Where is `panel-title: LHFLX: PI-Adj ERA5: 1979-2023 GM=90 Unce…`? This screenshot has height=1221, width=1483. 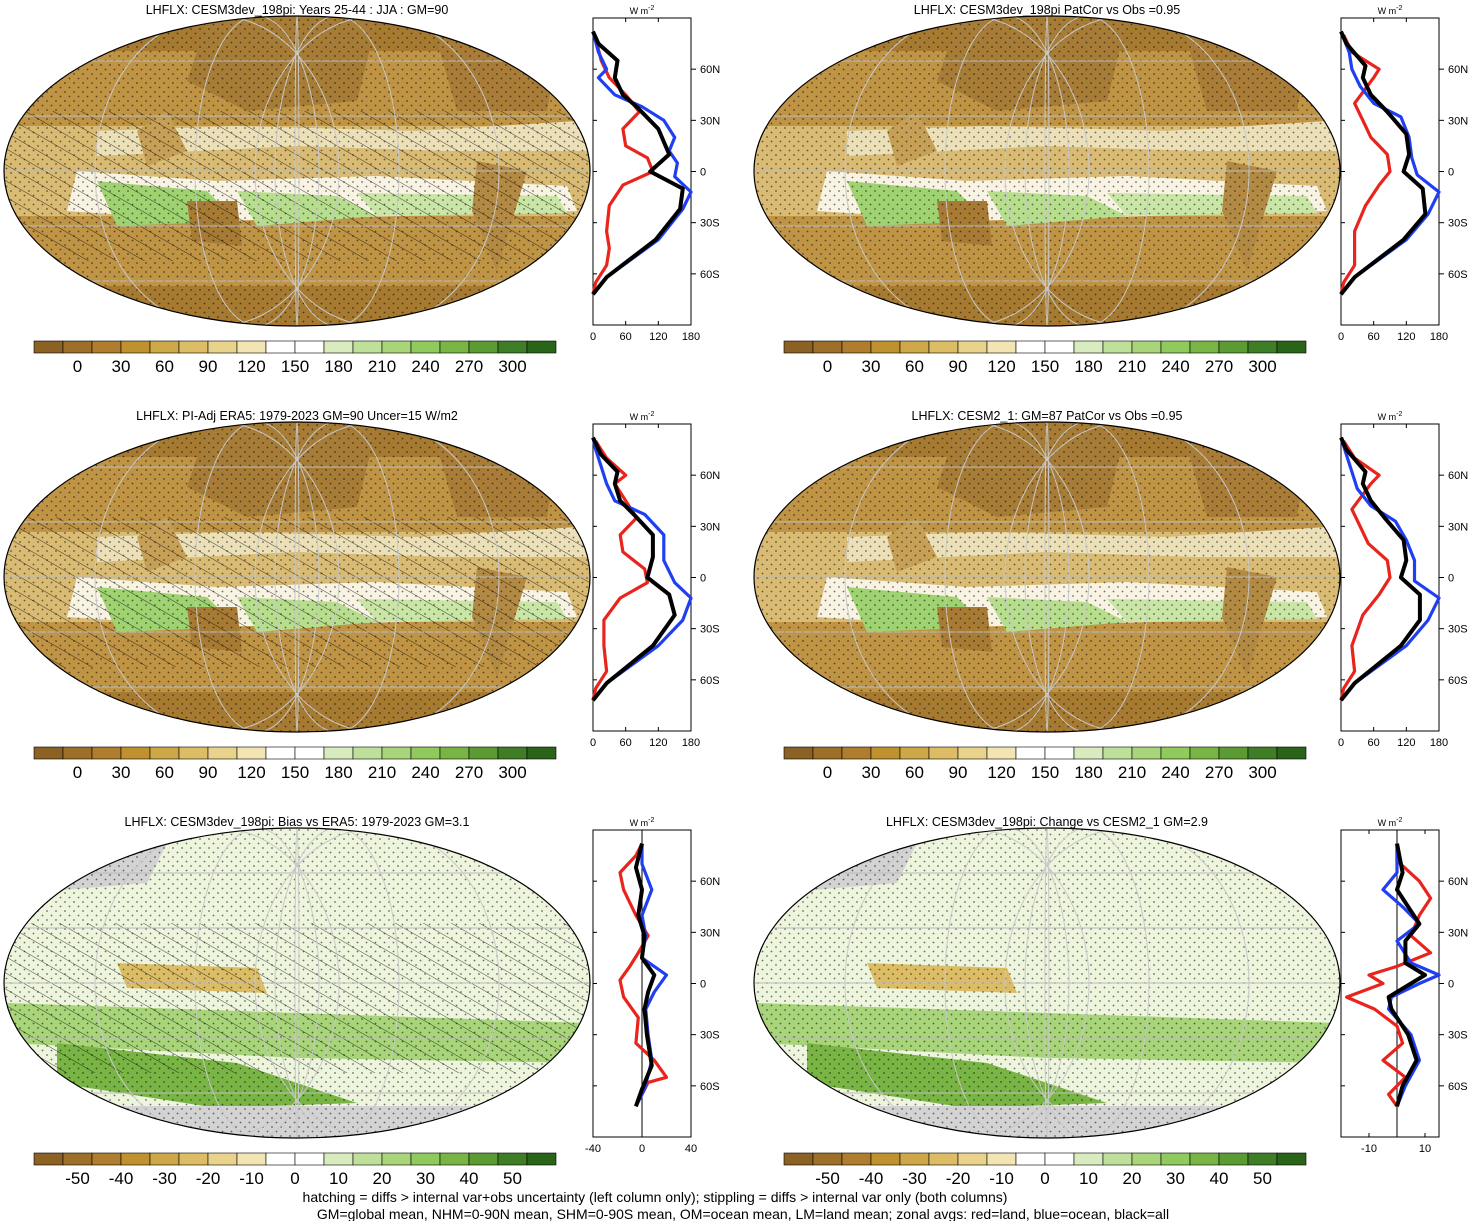
panel-title: LHFLX: PI-Adj ERA5: 1979-2023 GM=90 Unce… is located at coordinates (297, 416).